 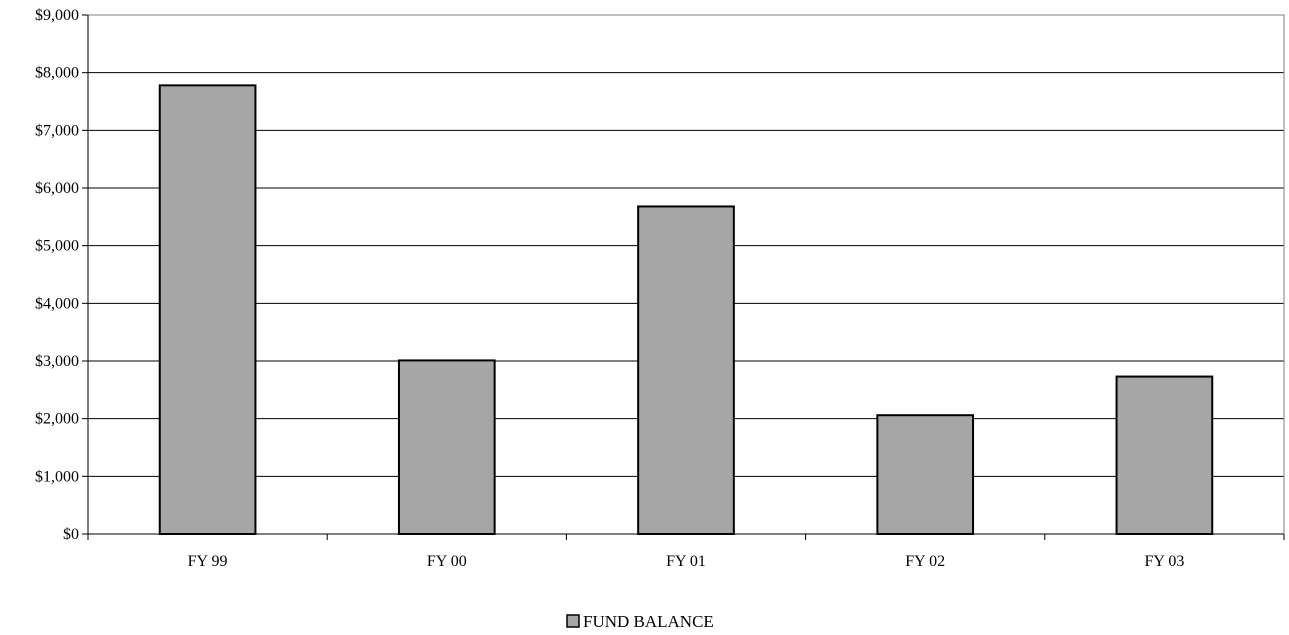 What do you see at coordinates (57, 361) in the screenshot?
I see `y-tick-label: $3,000` at bounding box center [57, 361].